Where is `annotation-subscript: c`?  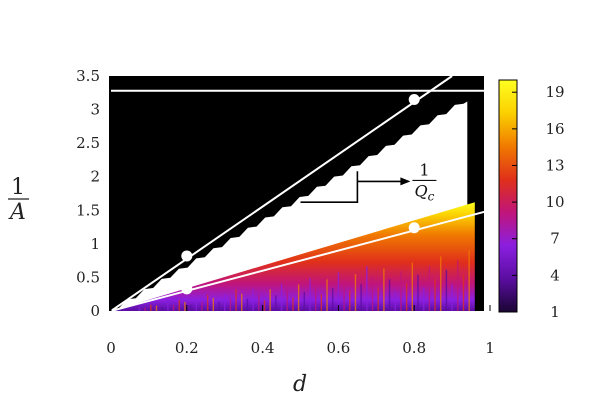
annotation-subscript: c is located at coordinates (431, 196).